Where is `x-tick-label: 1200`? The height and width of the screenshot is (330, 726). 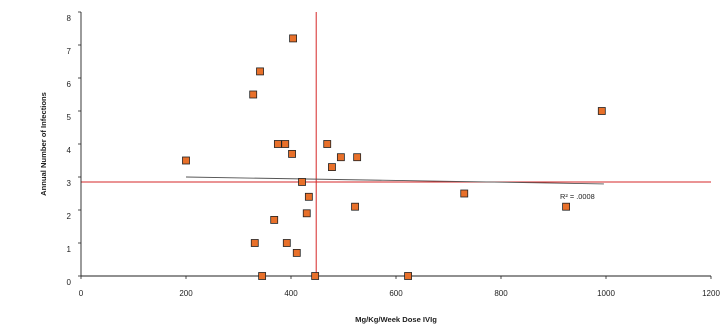 x-tick-label: 1200 is located at coordinates (711, 293).